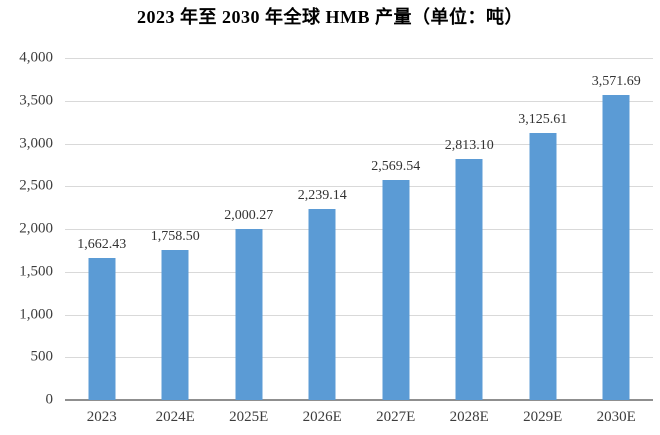 Image resolution: width=660 pixels, height=435 pixels. What do you see at coordinates (36, 100) in the screenshot?
I see `y-axis-tick-label: 3,500` at bounding box center [36, 100].